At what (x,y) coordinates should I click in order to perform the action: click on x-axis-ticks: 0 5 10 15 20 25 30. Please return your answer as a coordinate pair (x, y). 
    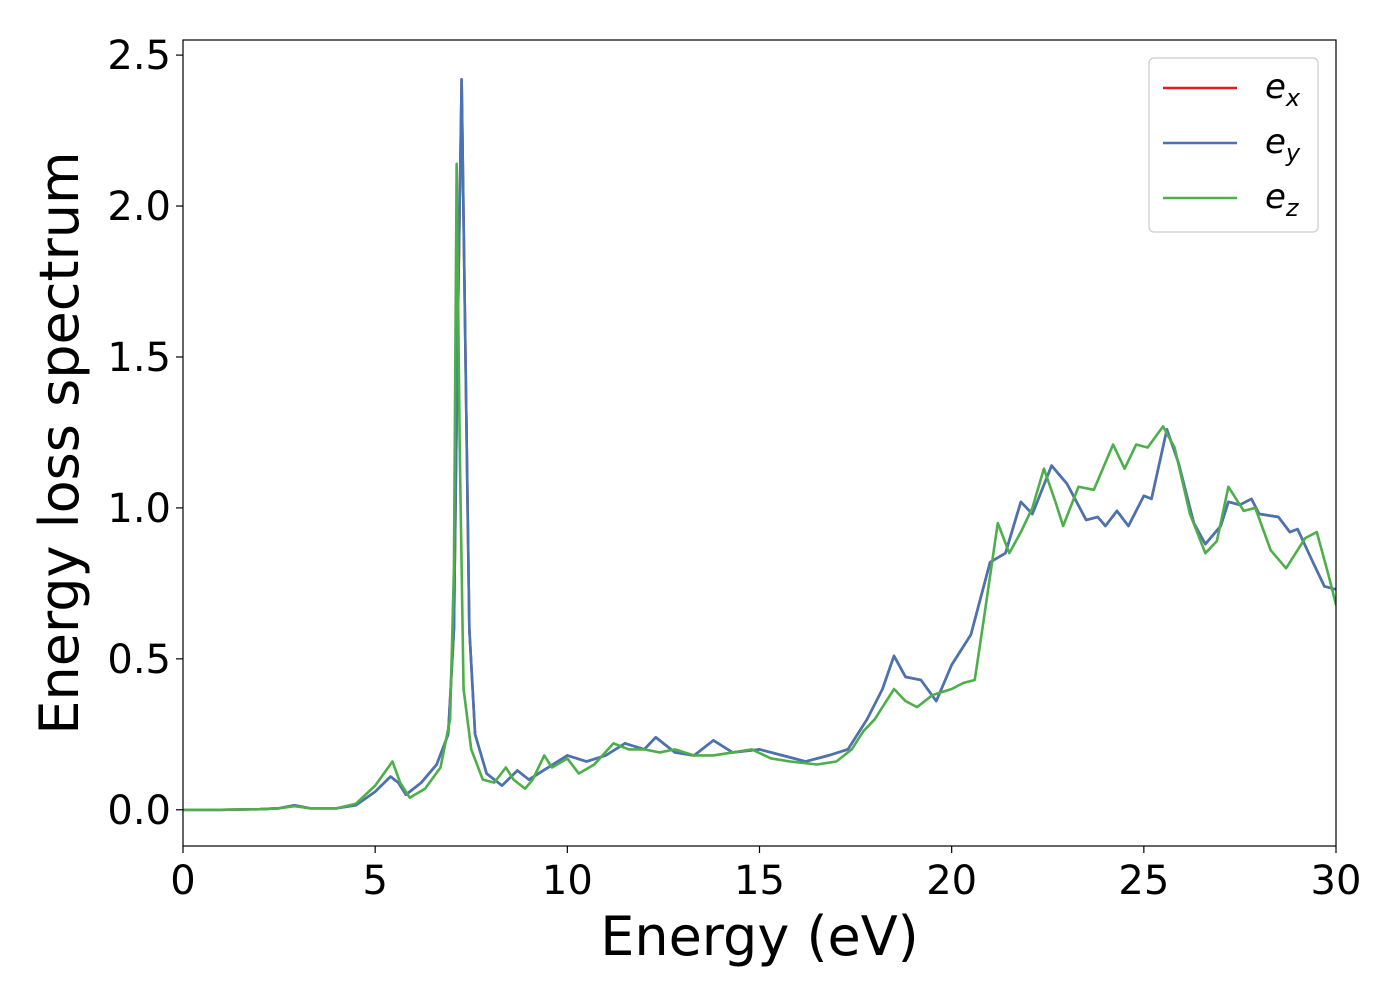
    Looking at the image, I should click on (765, 875).